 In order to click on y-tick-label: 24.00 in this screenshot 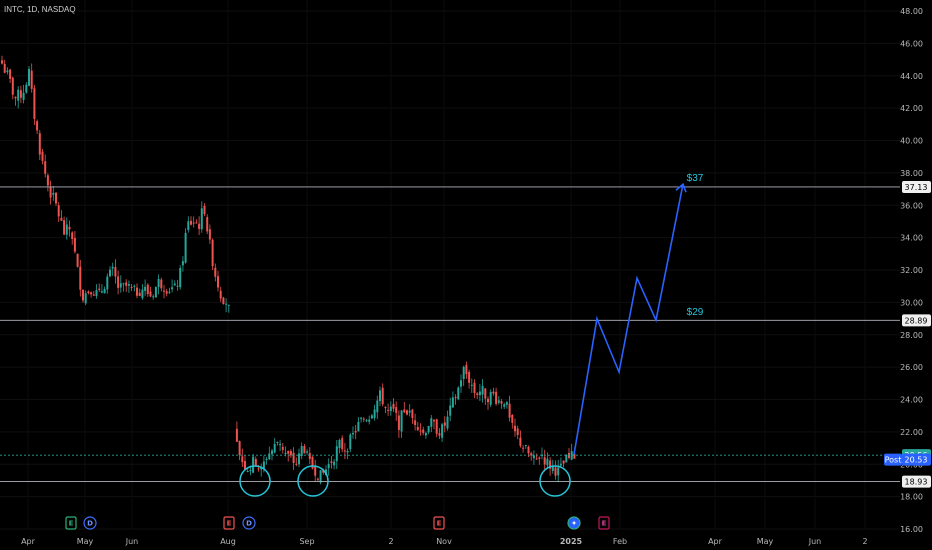, I will do `click(911, 400)`.